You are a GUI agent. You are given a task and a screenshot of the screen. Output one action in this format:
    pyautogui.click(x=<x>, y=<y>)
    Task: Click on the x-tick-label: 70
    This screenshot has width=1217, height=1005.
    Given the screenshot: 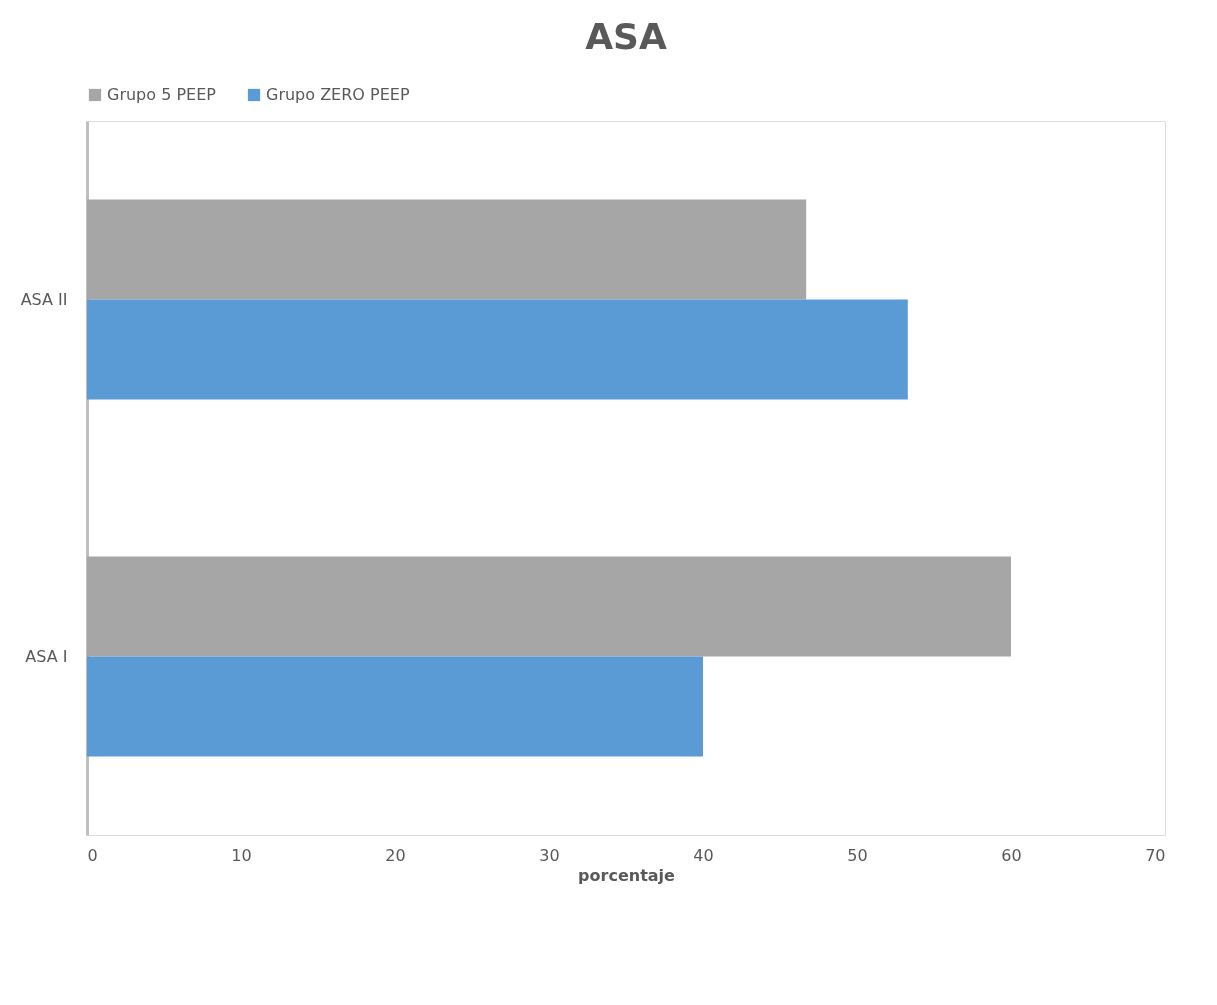 What is the action you would take?
    pyautogui.click(x=1155, y=855)
    